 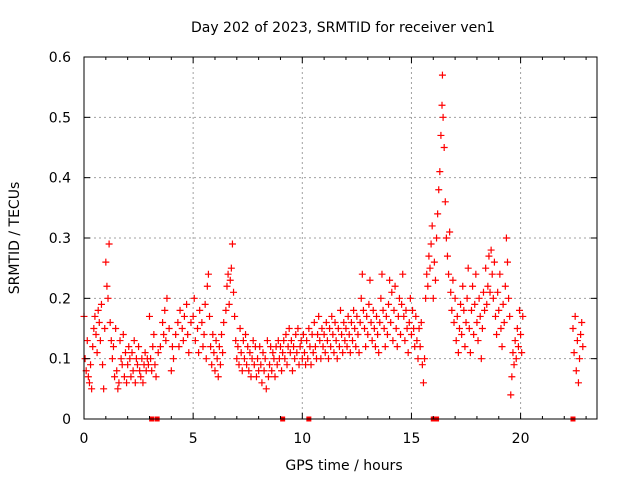 I want to click on y-tick-label: 0, so click(x=66, y=420).